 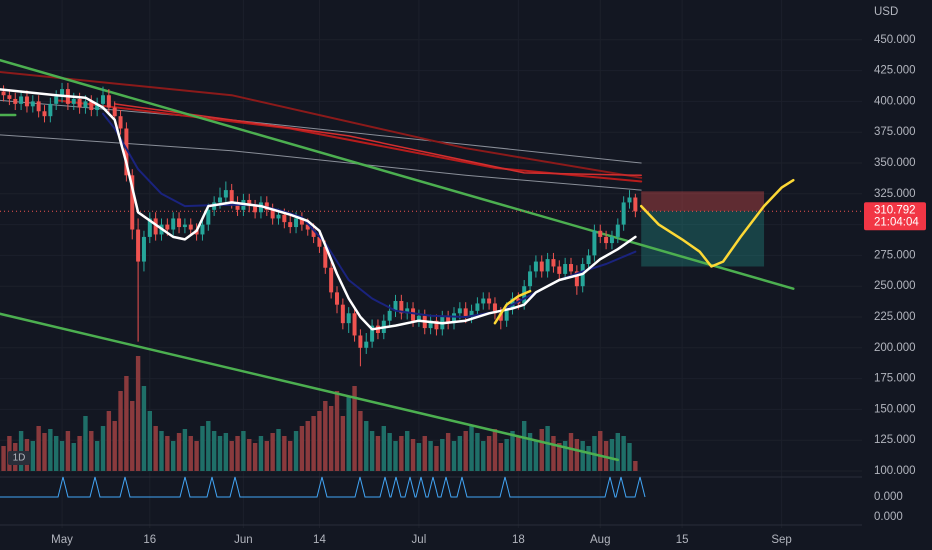 I want to click on y-tick-label: 250.000, so click(x=895, y=286).